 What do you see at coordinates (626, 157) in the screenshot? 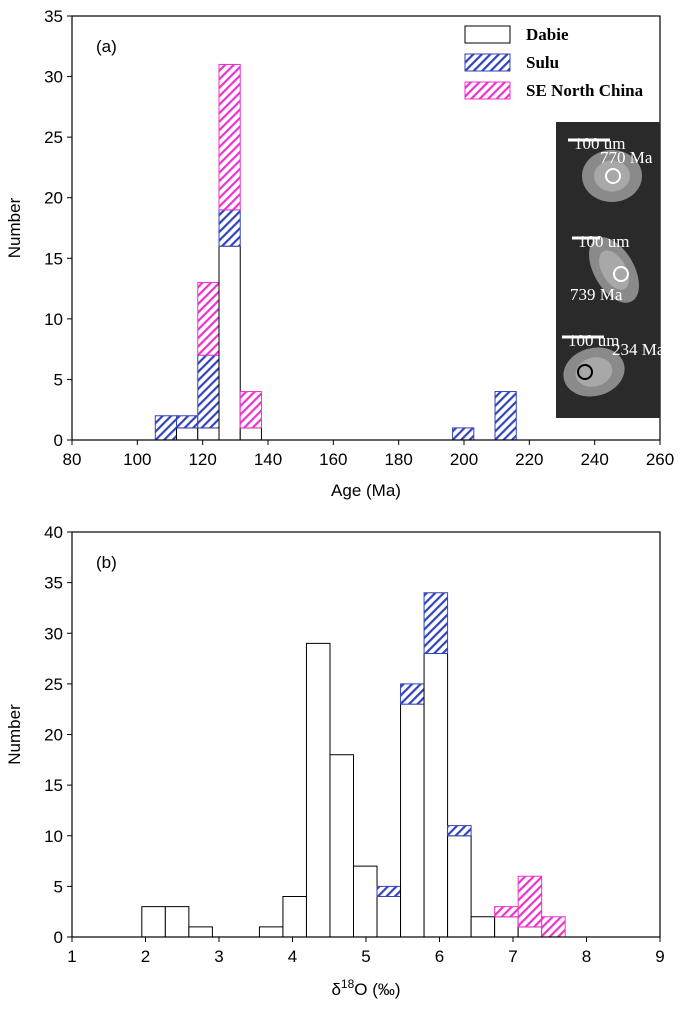
I see `age-label: 770 Ma` at bounding box center [626, 157].